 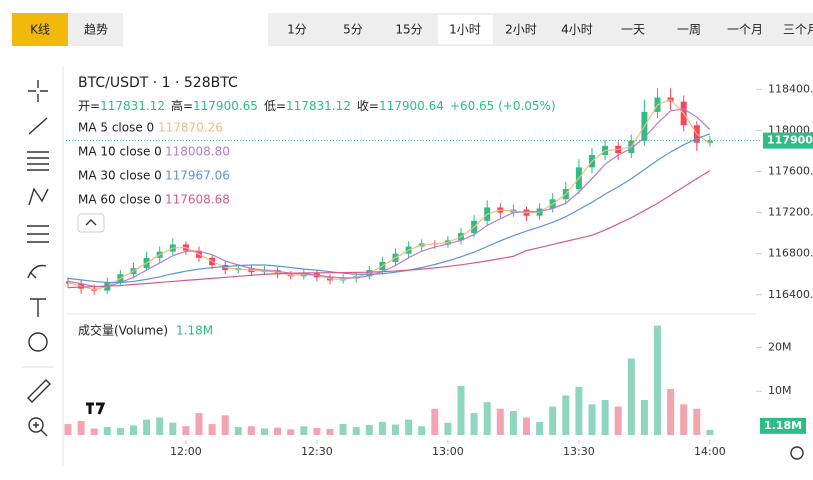 What do you see at coordinates (197, 152) in the screenshot?
I see `ma-value: 118008.80` at bounding box center [197, 152].